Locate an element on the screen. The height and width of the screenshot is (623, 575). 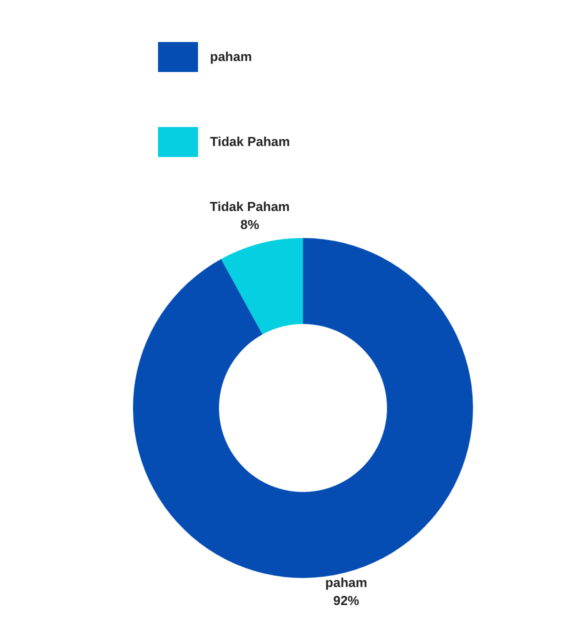
data-label: 8% is located at coordinates (250, 224).